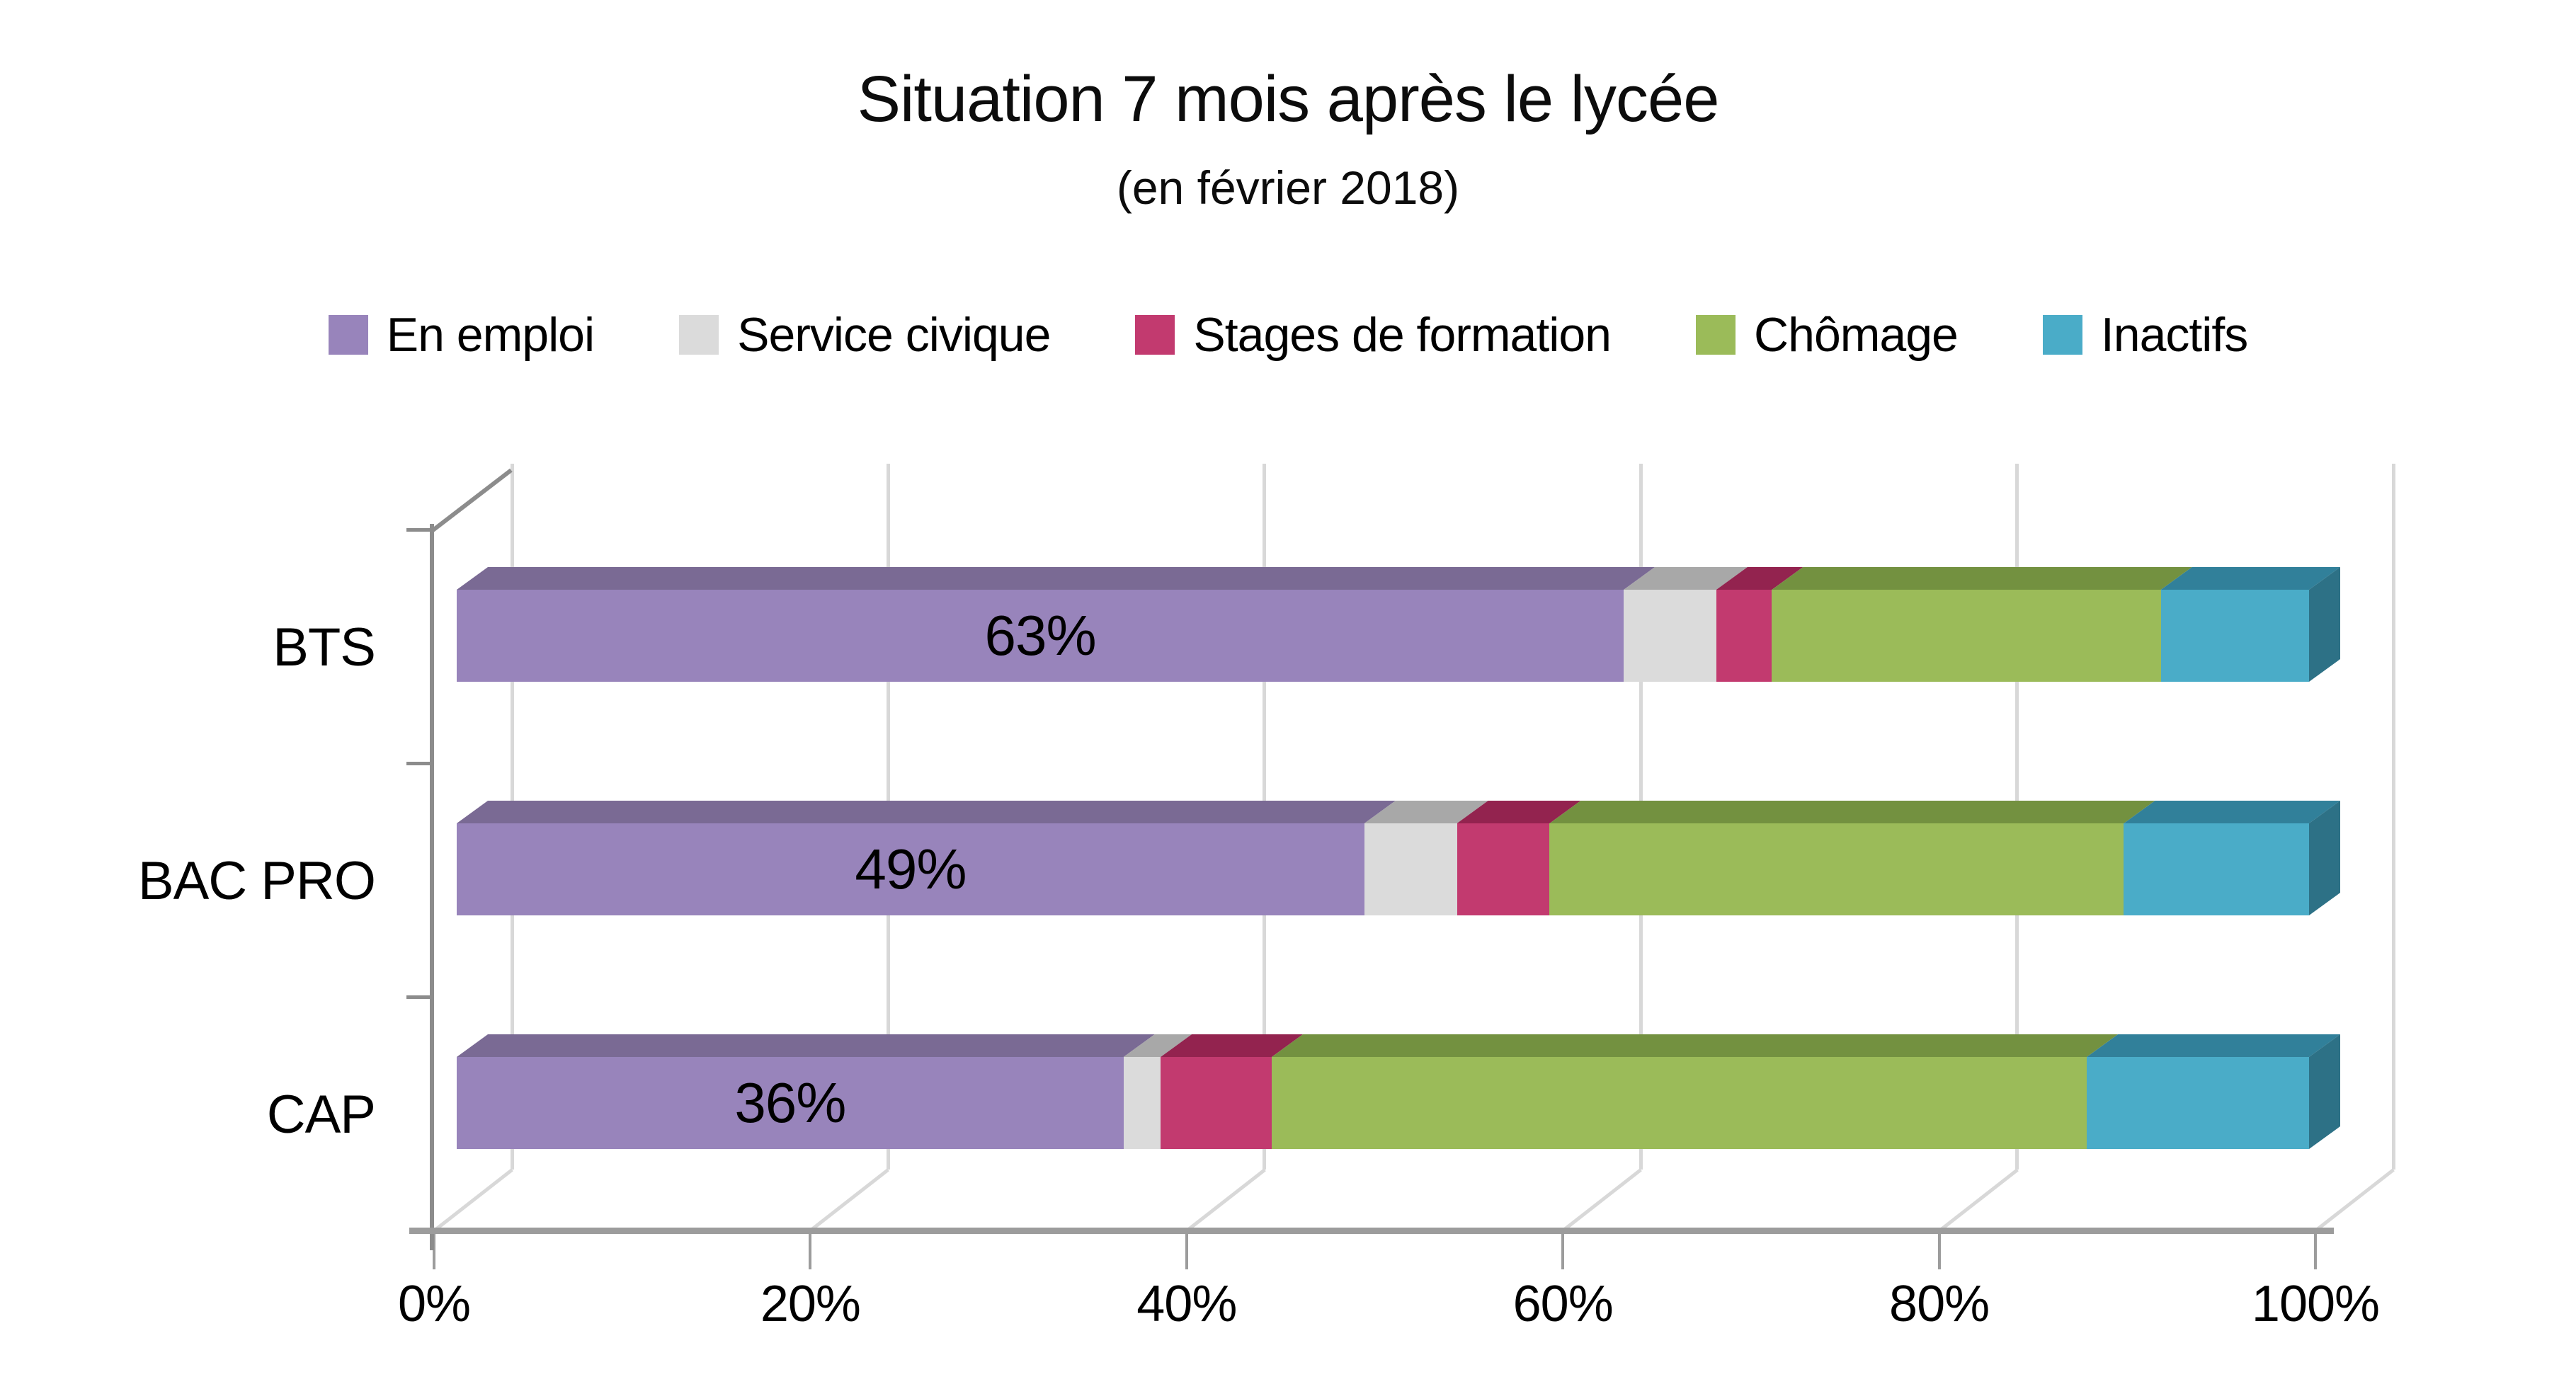 Image resolution: width=2576 pixels, height=1389 pixels. I want to click on legend-item-chomage: Chômage, so click(1827, 335).